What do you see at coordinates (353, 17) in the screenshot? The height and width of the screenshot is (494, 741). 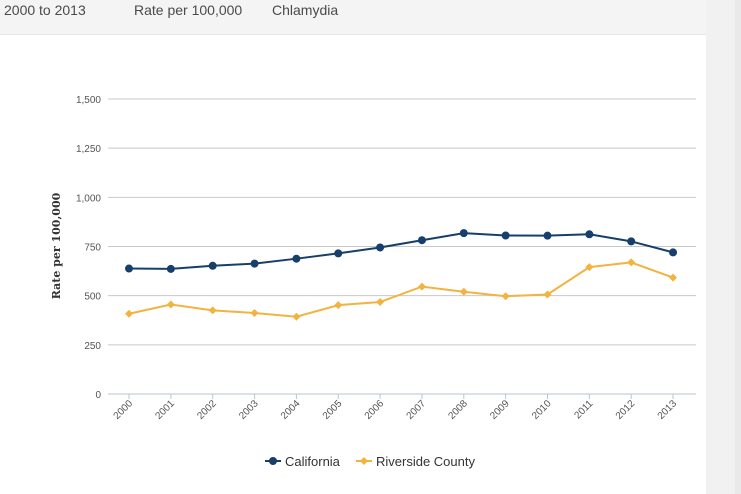 I see `filter-bar: 2000 to 2013 Rate per 100,000 Chlamydia` at bounding box center [353, 17].